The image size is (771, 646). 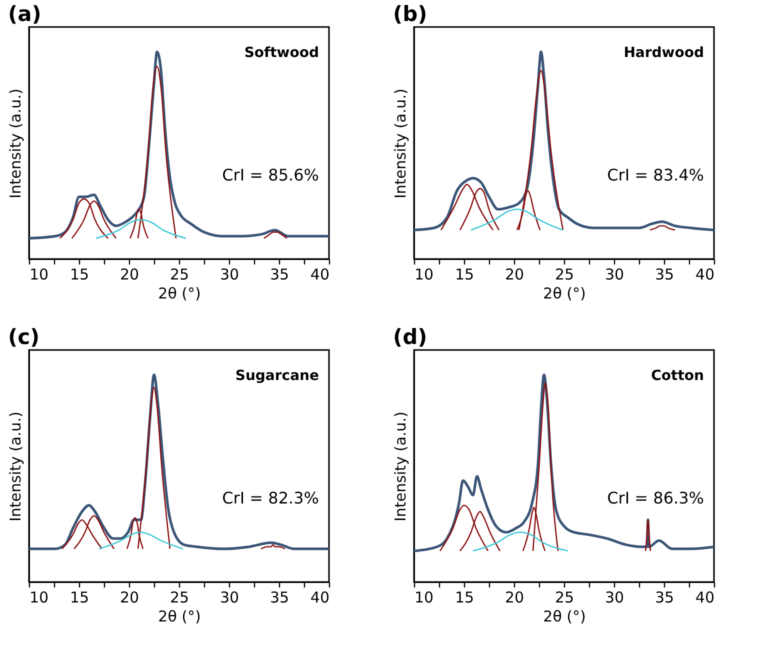 What do you see at coordinates (410, 14) in the screenshot?
I see `chart-title: (b)` at bounding box center [410, 14].